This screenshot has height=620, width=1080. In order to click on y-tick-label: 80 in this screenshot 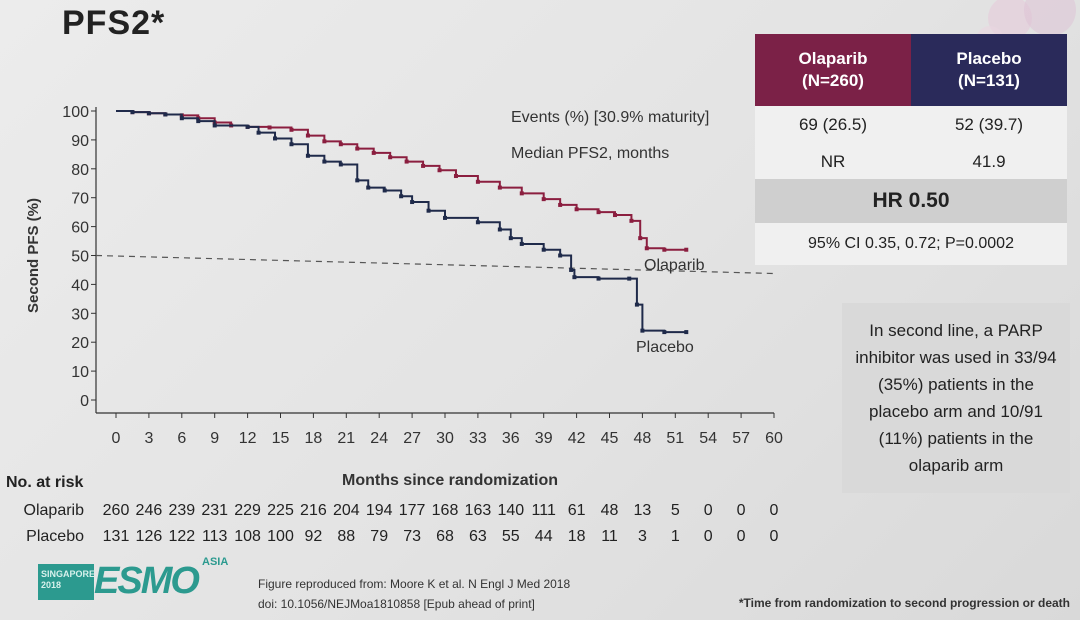, I will do `click(80, 170)`.